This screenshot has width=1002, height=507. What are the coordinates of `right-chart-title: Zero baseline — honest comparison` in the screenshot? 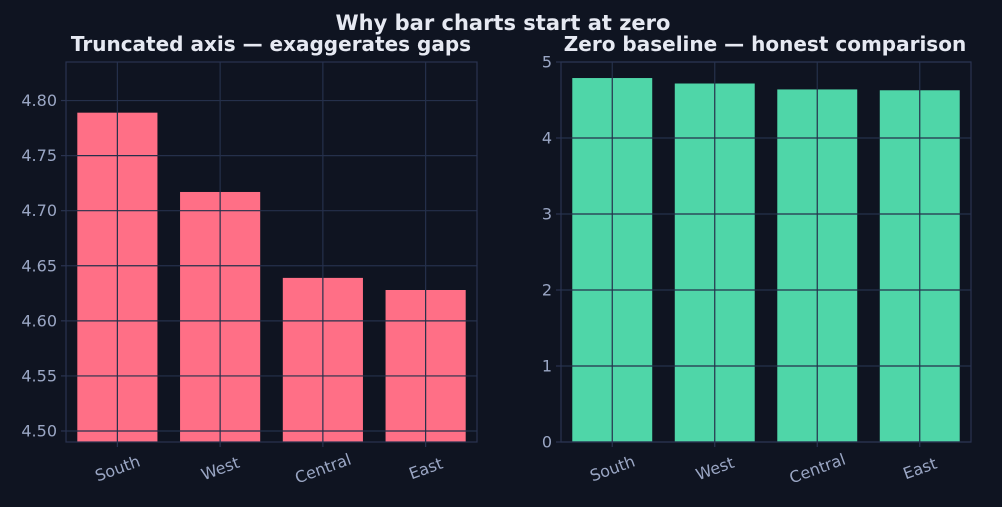 It's located at (765, 44).